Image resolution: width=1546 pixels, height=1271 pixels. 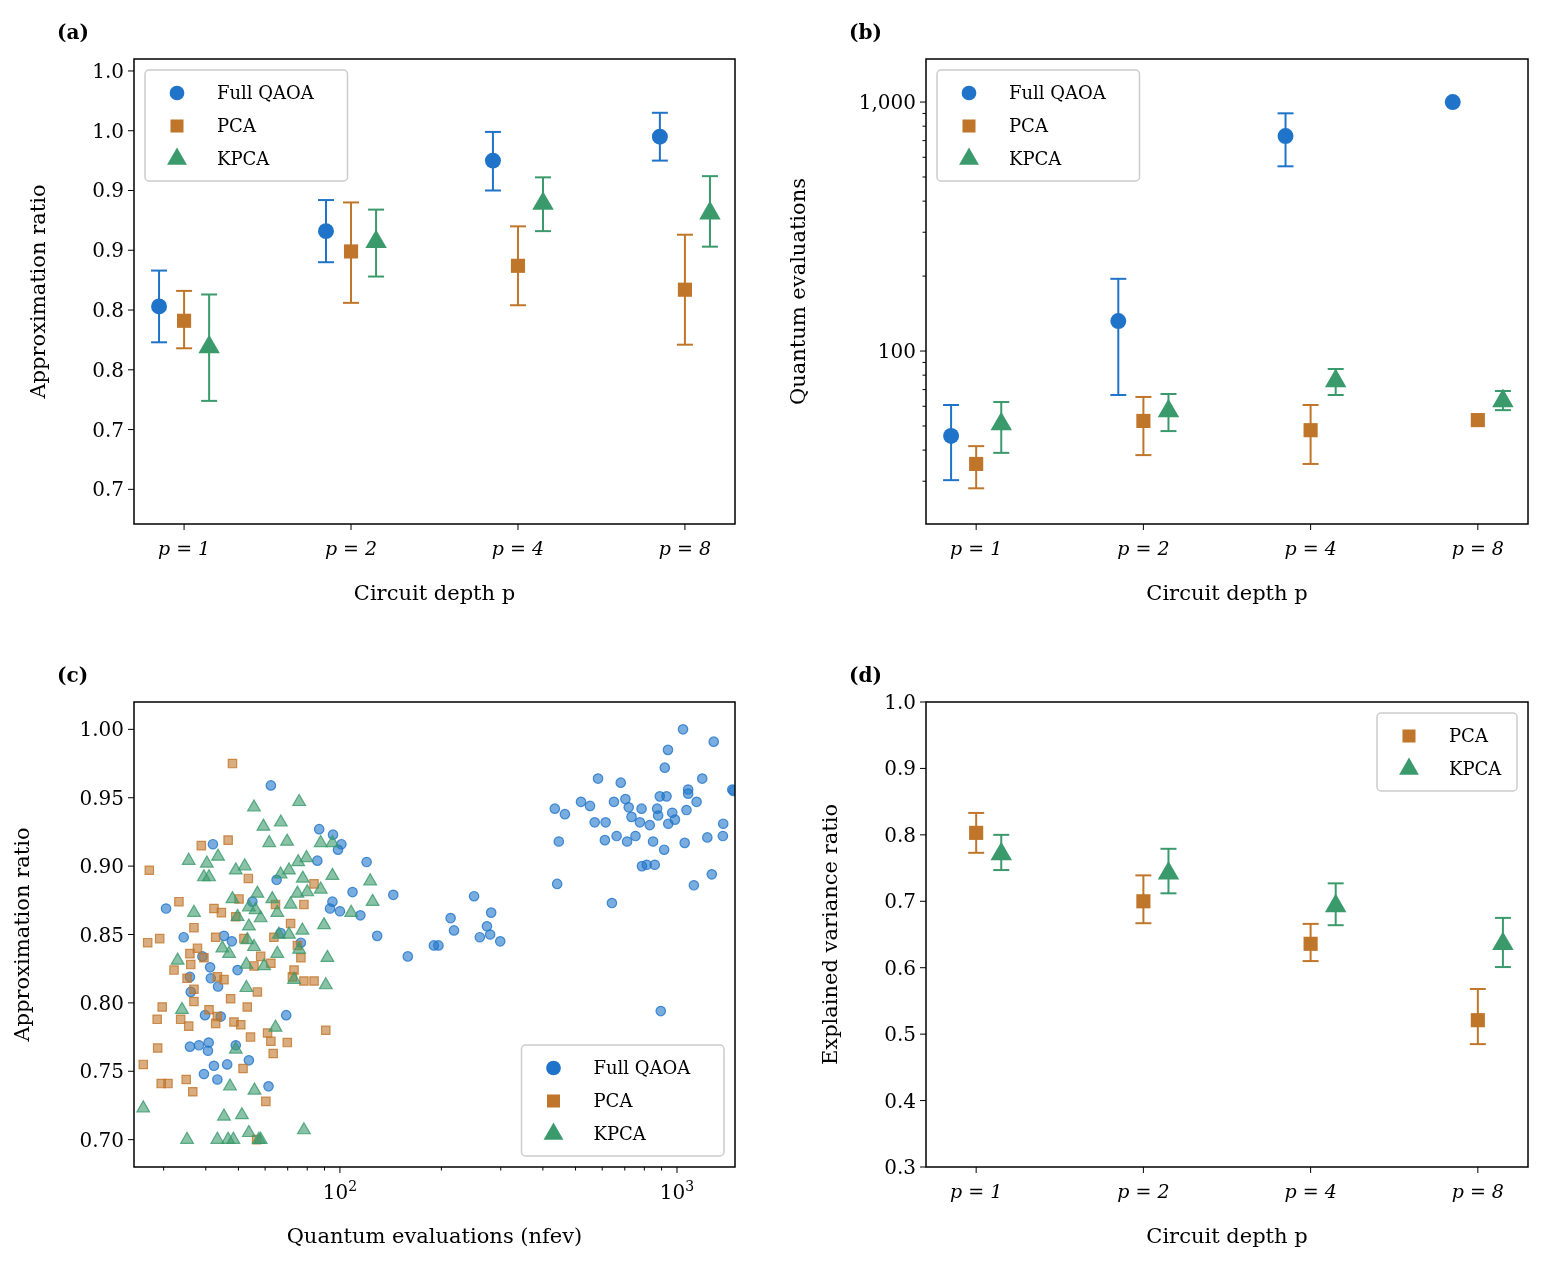 I want to click on chart-title: (a), so click(x=73, y=32).